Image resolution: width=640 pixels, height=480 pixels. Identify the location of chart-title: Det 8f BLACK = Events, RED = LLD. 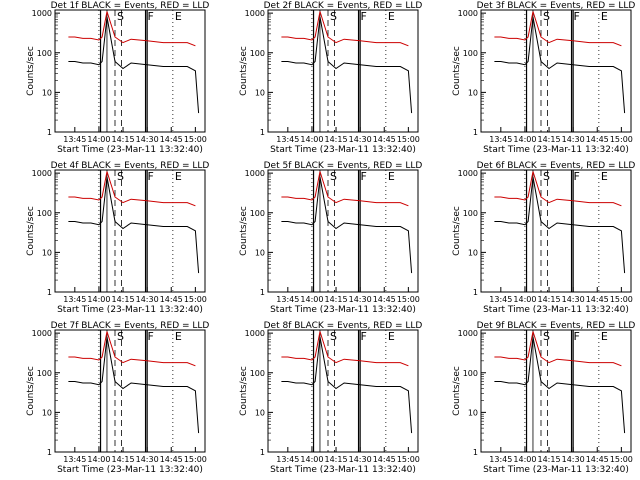
(343, 326).